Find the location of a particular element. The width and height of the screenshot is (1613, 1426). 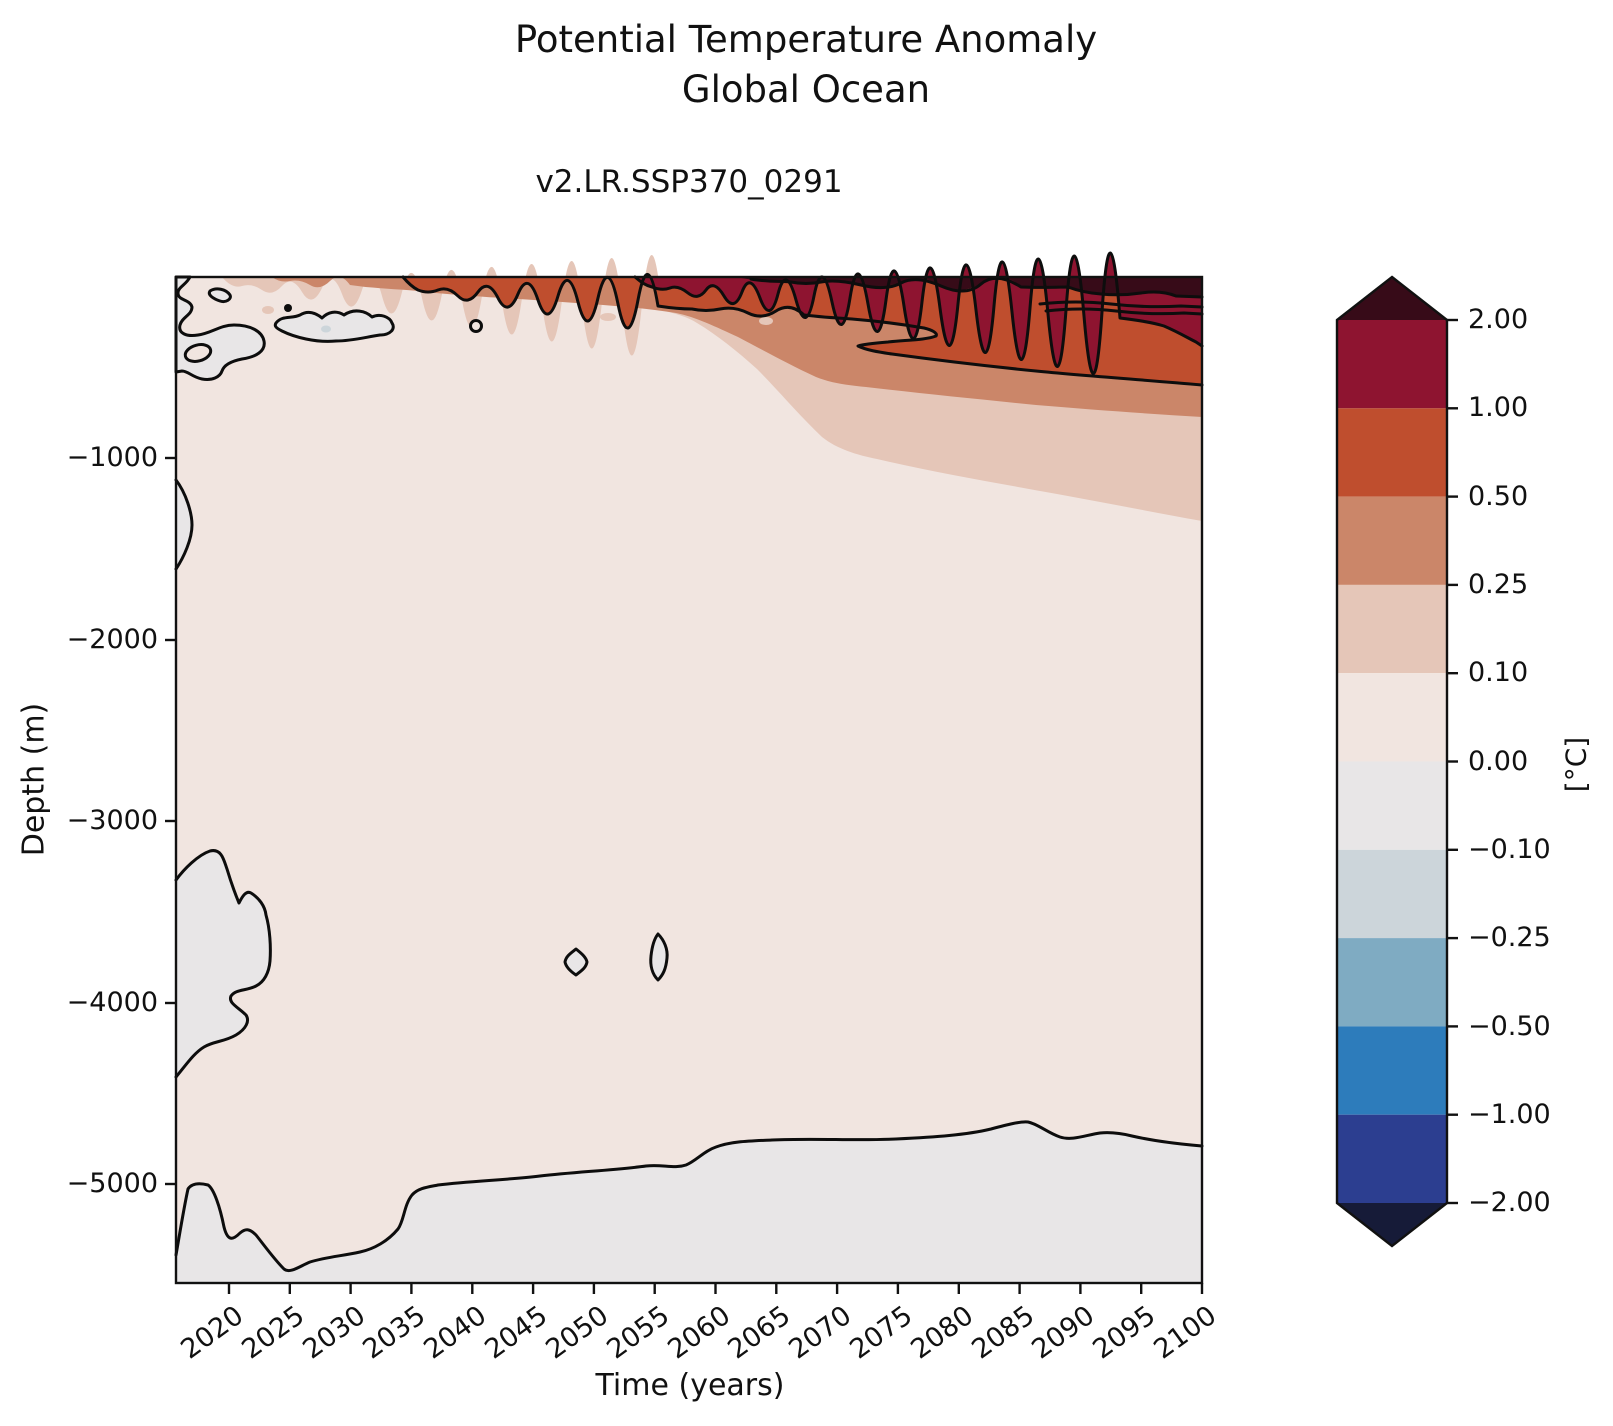

cbar-extend-over is located at coordinates (1392, 298).